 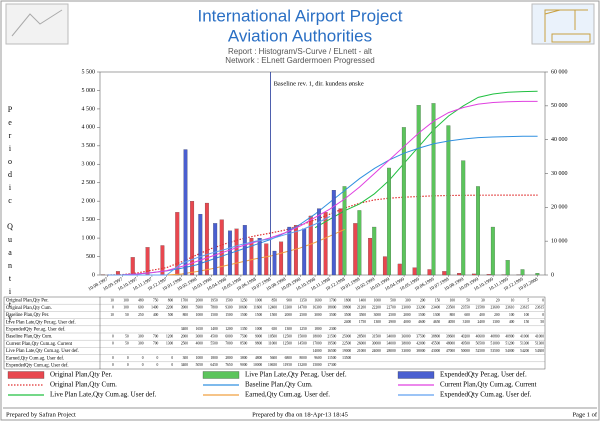 What do you see at coordinates (302, 344) in the screenshot?
I see `table-cell: 14500` at bounding box center [302, 344].